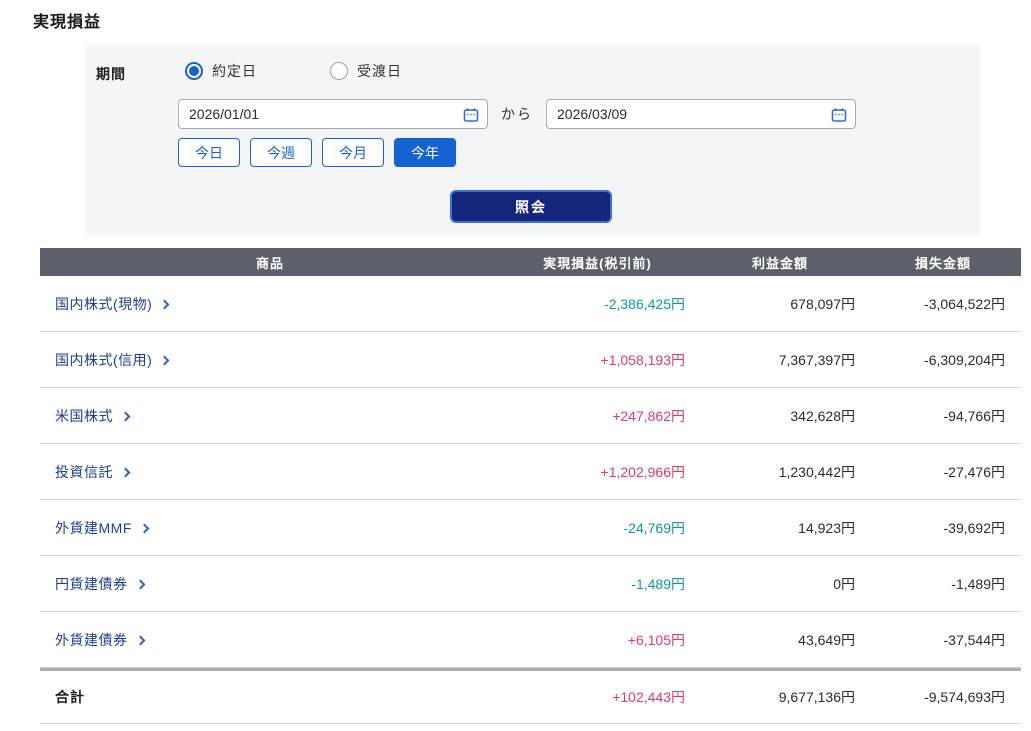 This screenshot has width=1031, height=731. Describe the element at coordinates (209, 152) in the screenshot. I see `today-button: 今日` at that location.